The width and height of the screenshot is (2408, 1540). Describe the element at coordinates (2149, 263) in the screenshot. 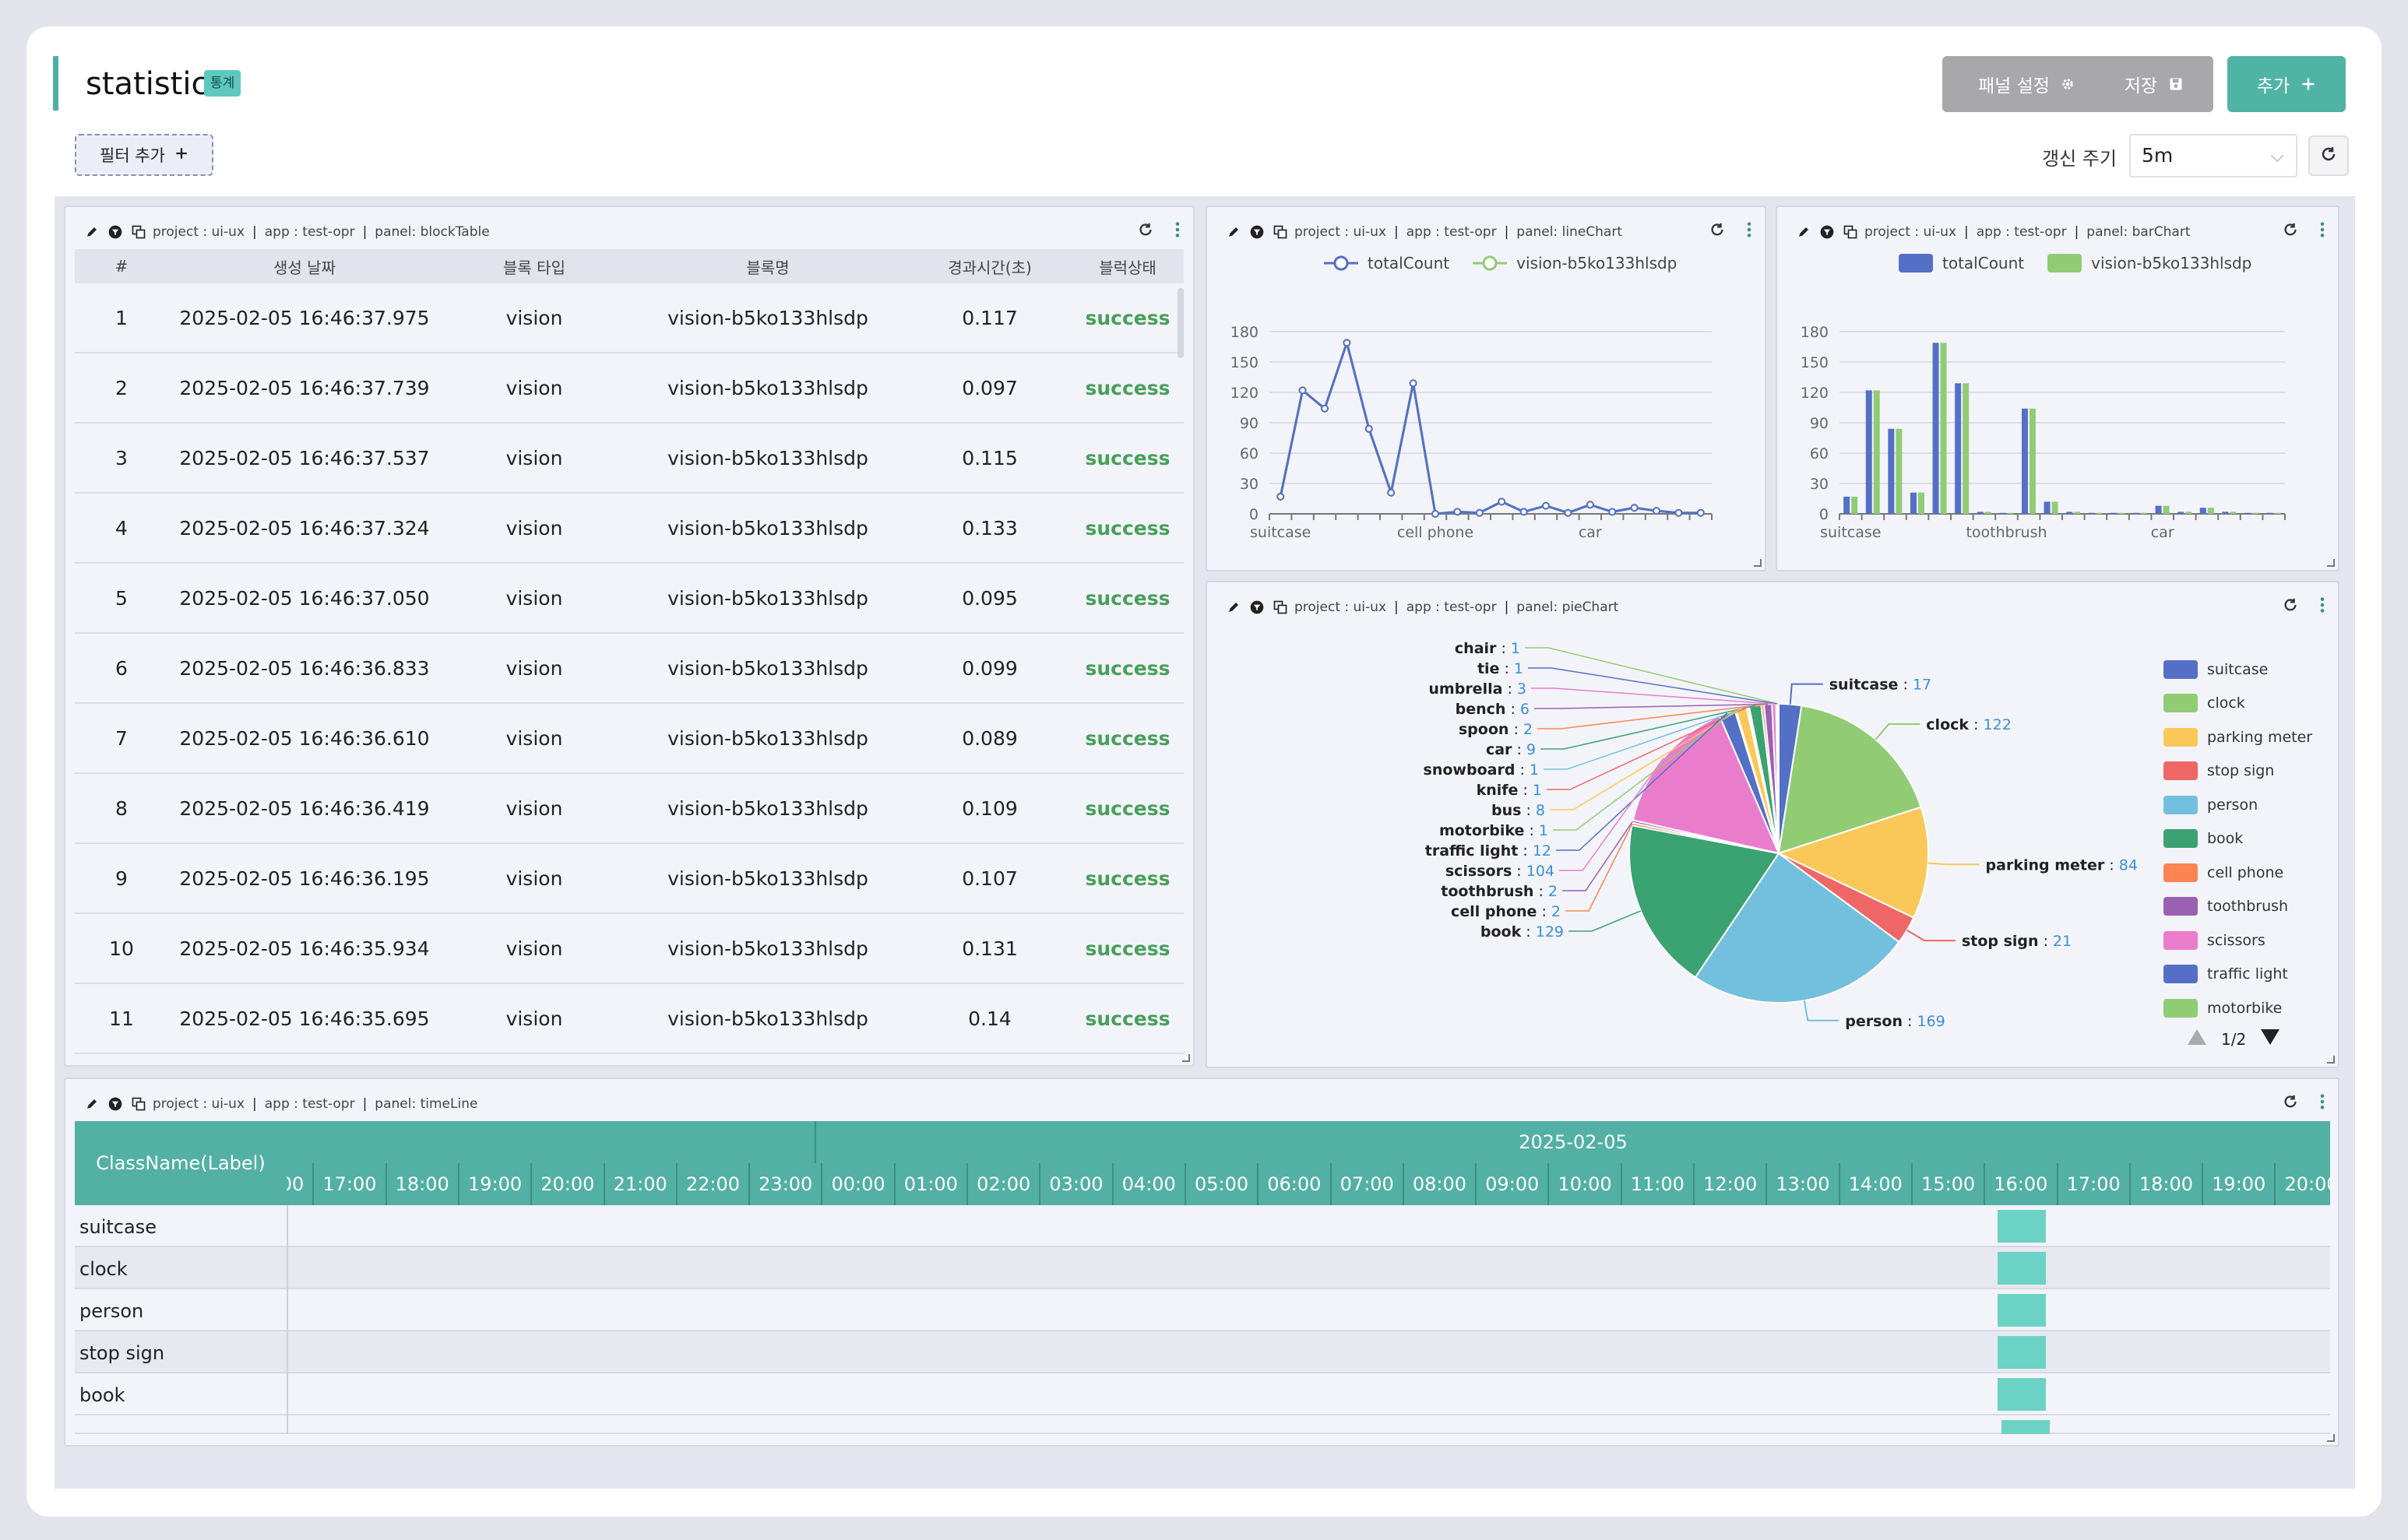

I see `legend-item: vision-b5ko133hlsdp` at that location.